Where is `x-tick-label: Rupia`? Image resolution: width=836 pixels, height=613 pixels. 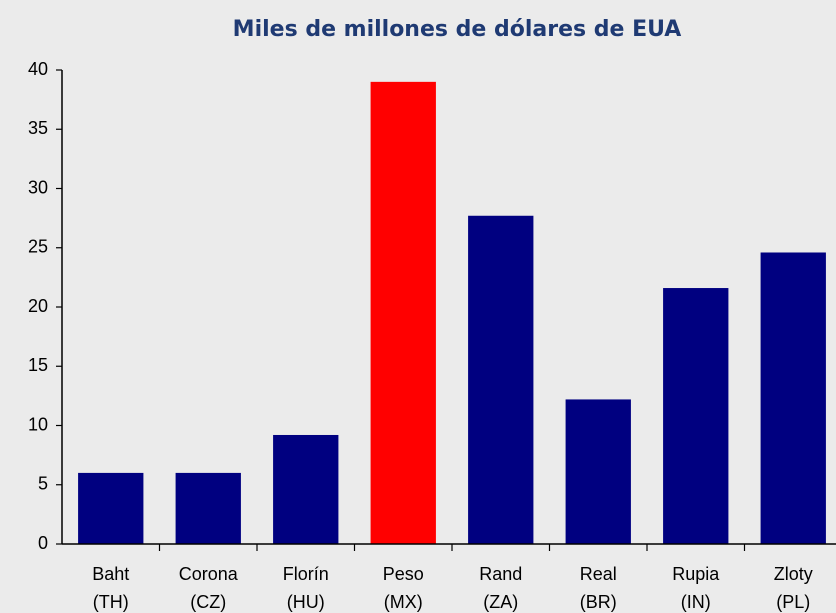
x-tick-label: Rupia is located at coordinates (696, 574).